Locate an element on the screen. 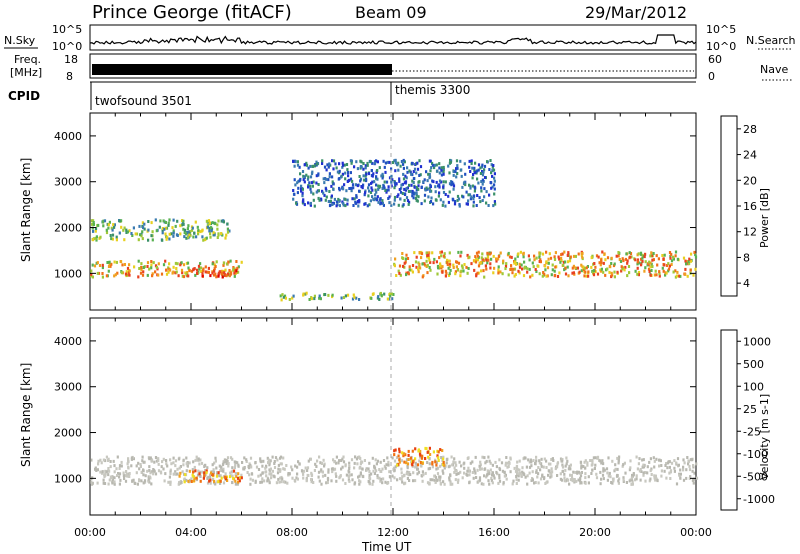  noise-left-tick-top: 10^5 is located at coordinates (67, 29).